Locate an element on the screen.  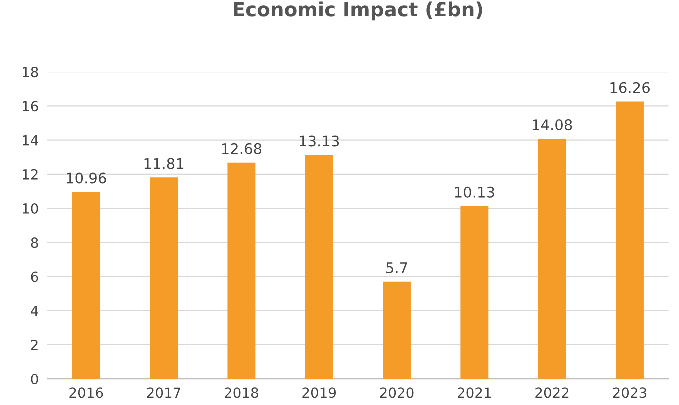
data-label: 11.81 is located at coordinates (164, 164).